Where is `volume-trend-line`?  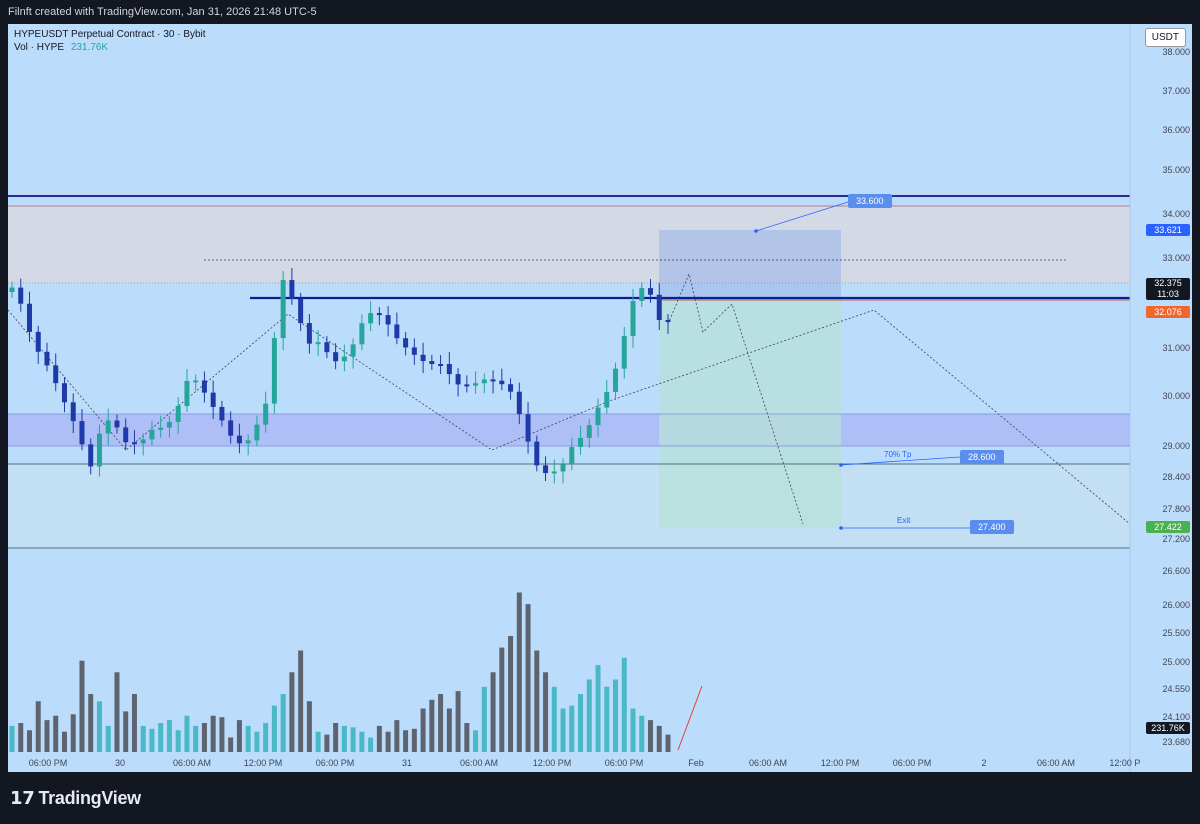
volume-trend-line is located at coordinates (690, 718).